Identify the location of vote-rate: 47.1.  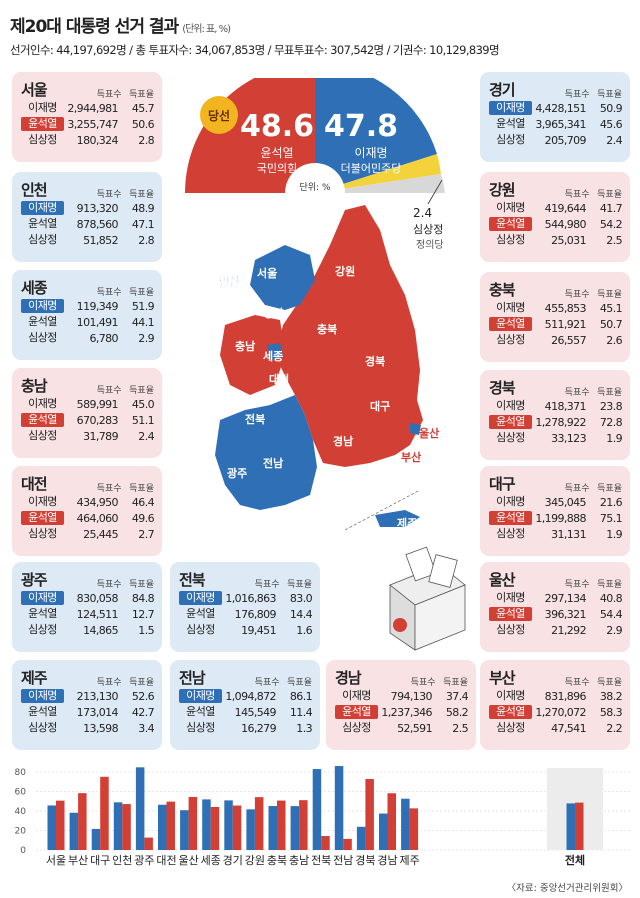
(143, 224).